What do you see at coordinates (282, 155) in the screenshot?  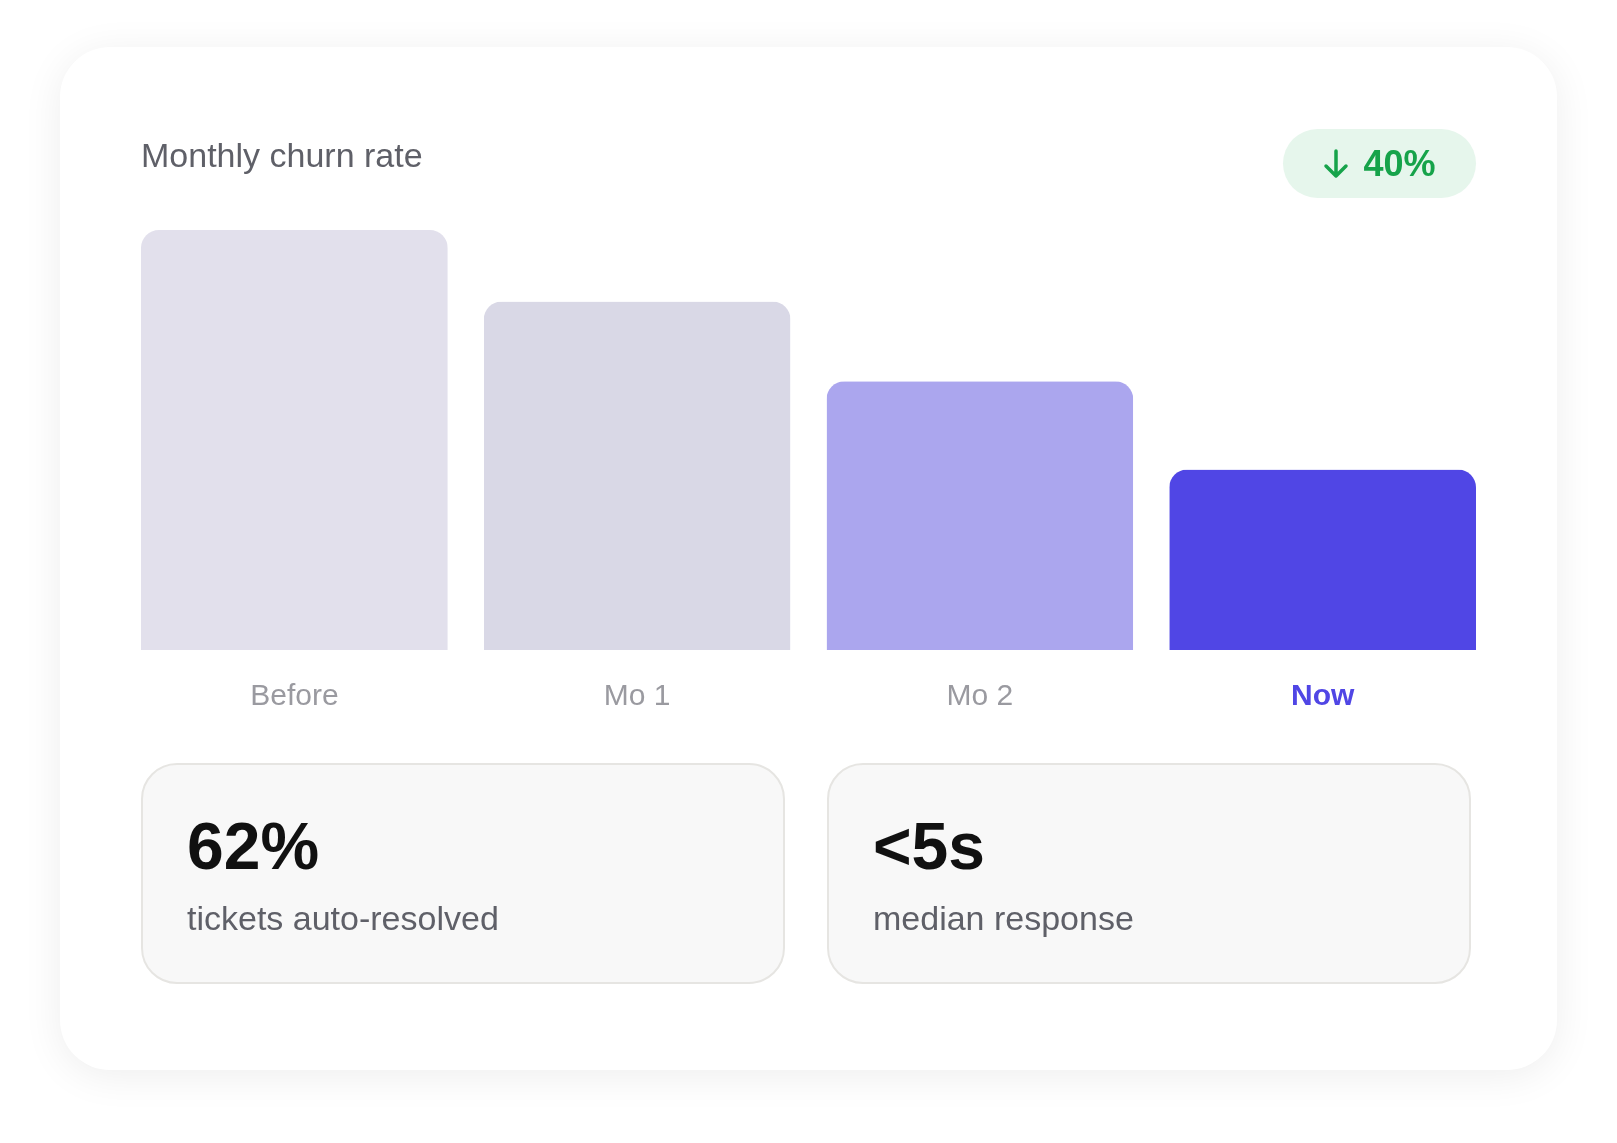 I see `chart-title: Monthly churn rate` at bounding box center [282, 155].